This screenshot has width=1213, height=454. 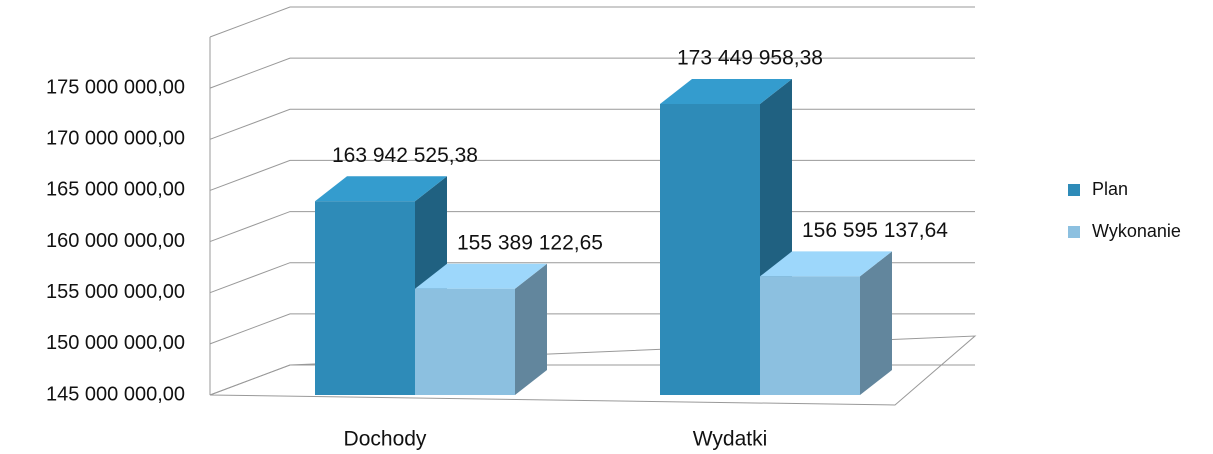 I want to click on wall-top, so click(x=592, y=22).